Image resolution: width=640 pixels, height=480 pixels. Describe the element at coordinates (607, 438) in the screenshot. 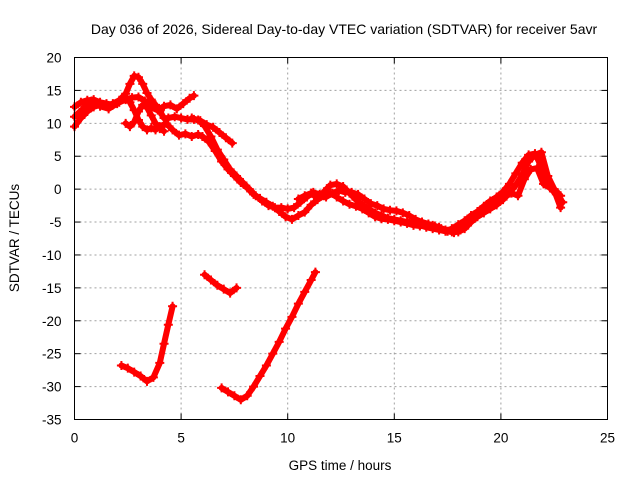

I see `x-tick-label: 25` at that location.